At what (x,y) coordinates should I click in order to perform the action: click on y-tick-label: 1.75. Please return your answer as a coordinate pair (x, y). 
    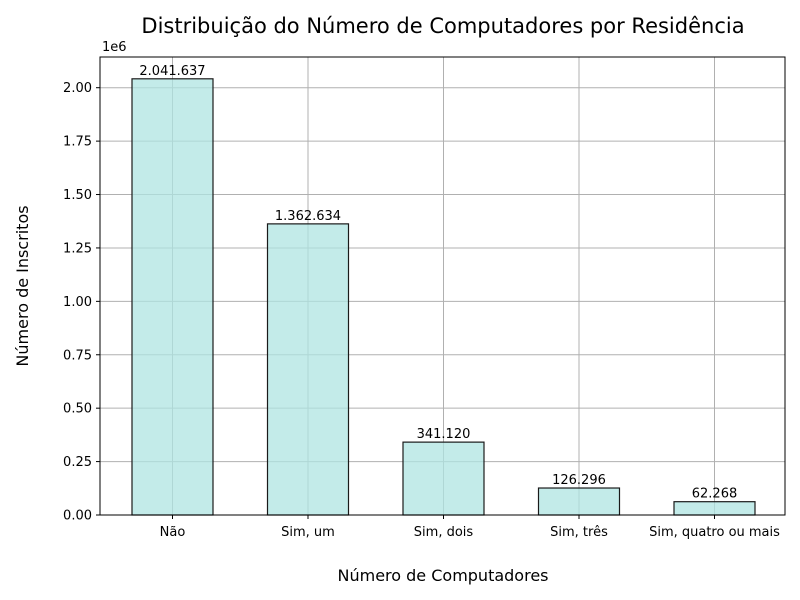
    Looking at the image, I should click on (77, 142).